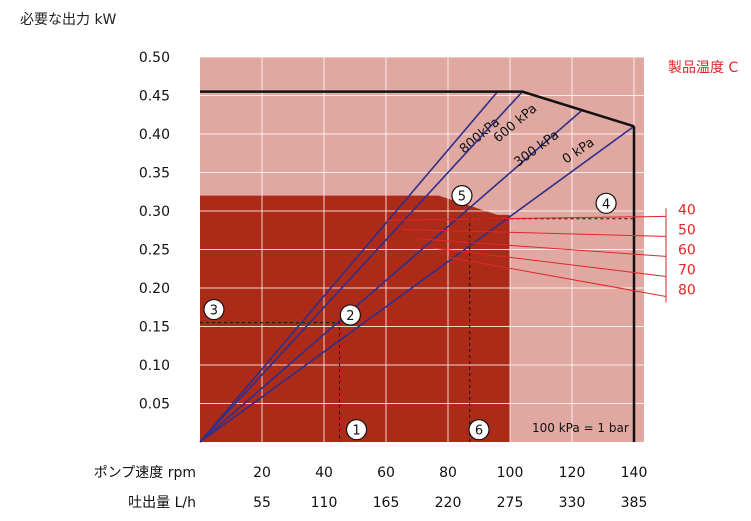 The width and height of the screenshot is (751, 521). Describe the element at coordinates (580, 428) in the screenshot. I see `conversion-note: 100 kPa = 1 bar` at that location.